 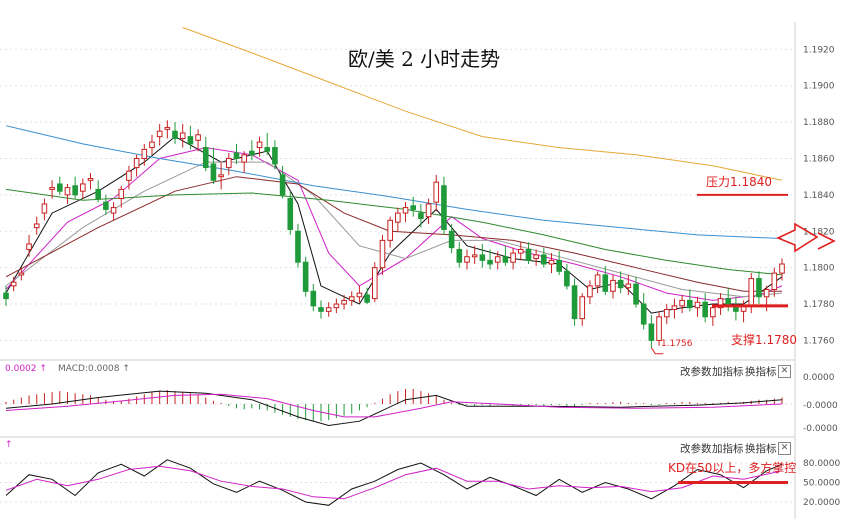 I want to click on y-tick-label: 1.1920, so click(x=819, y=50).